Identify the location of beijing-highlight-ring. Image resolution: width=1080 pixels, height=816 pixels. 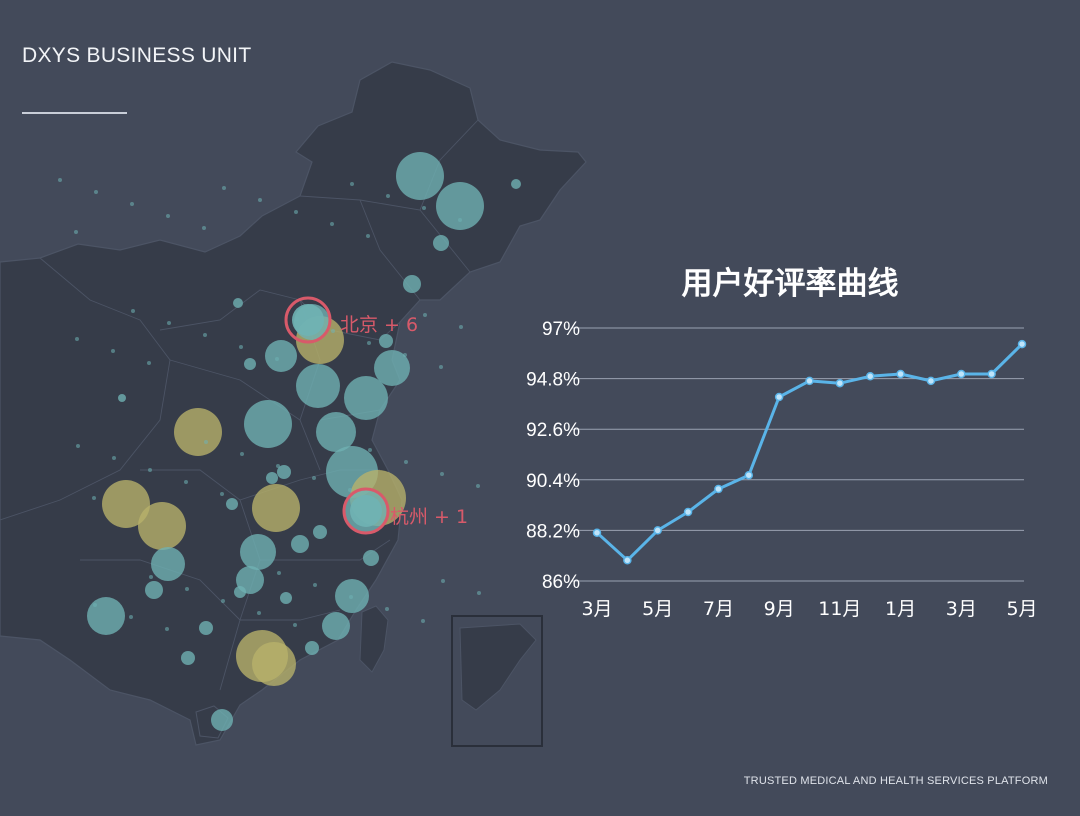
(308, 320).